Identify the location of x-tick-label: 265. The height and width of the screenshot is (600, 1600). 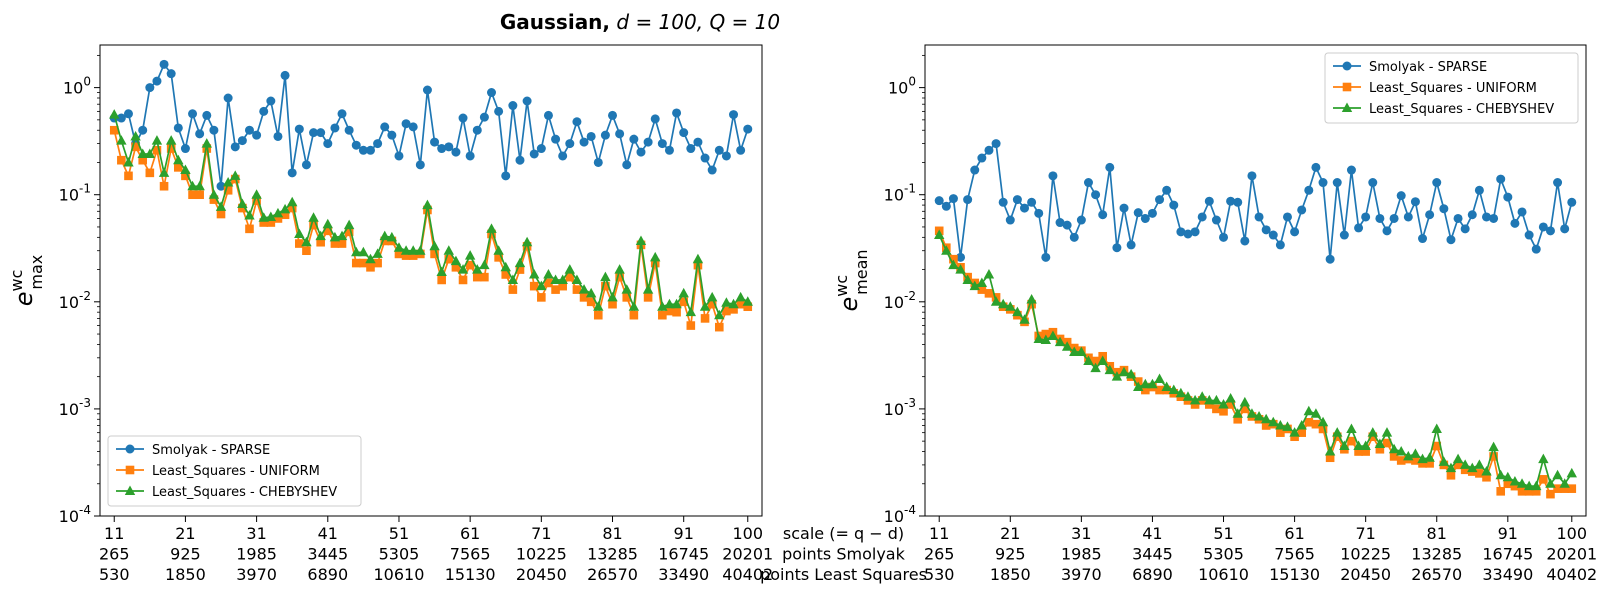
(939, 554).